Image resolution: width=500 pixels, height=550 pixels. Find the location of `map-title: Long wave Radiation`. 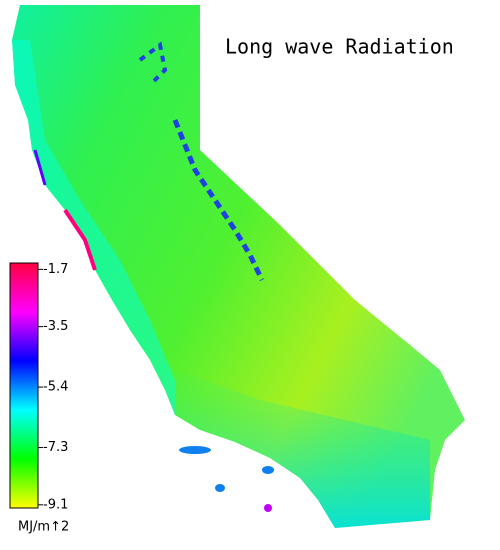

map-title: Long wave Radiation is located at coordinates (339, 47).